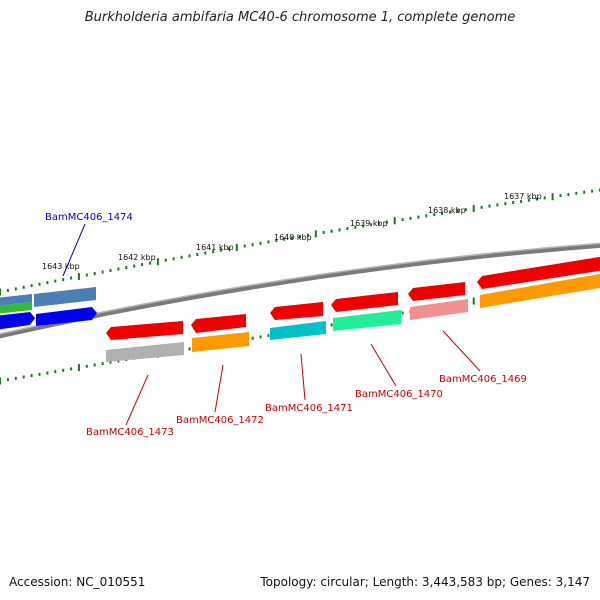 The width and height of the screenshot is (600, 600). What do you see at coordinates (523, 196) in the screenshot?
I see `kbp-label: 1637 kbp` at bounding box center [523, 196].